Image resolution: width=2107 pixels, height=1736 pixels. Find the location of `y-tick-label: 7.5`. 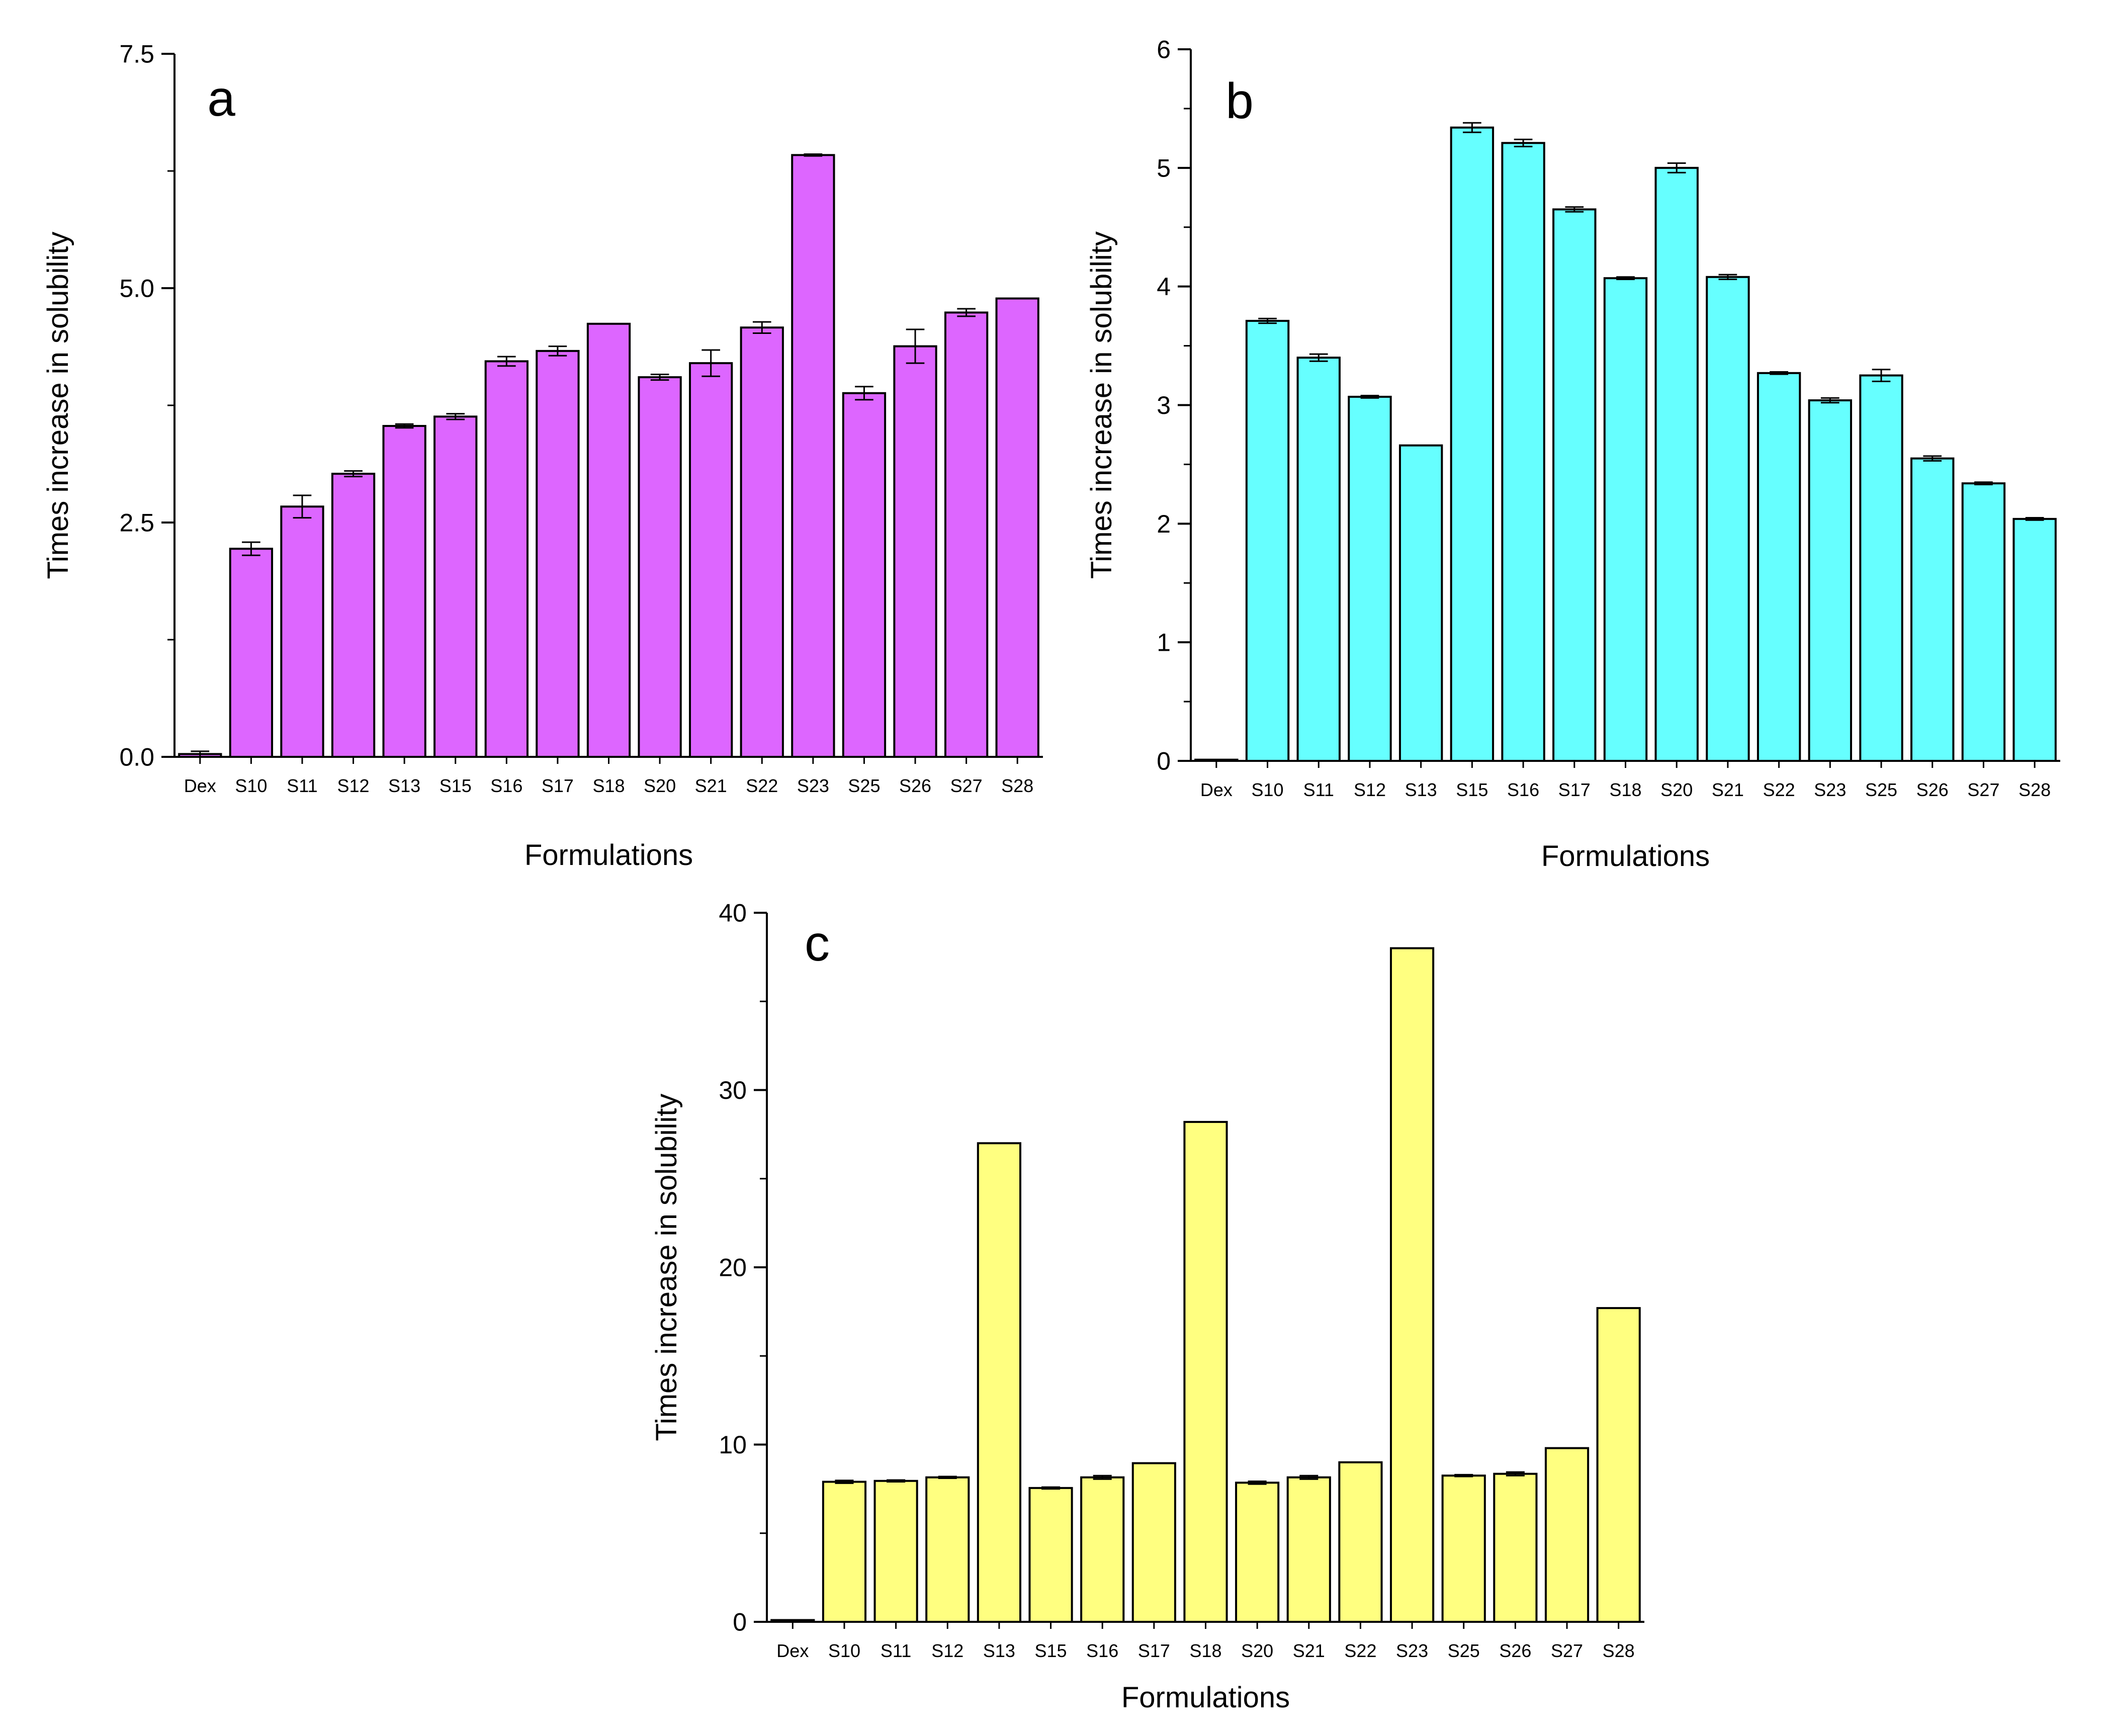

y-tick-label: 7.5 is located at coordinates (137, 54).